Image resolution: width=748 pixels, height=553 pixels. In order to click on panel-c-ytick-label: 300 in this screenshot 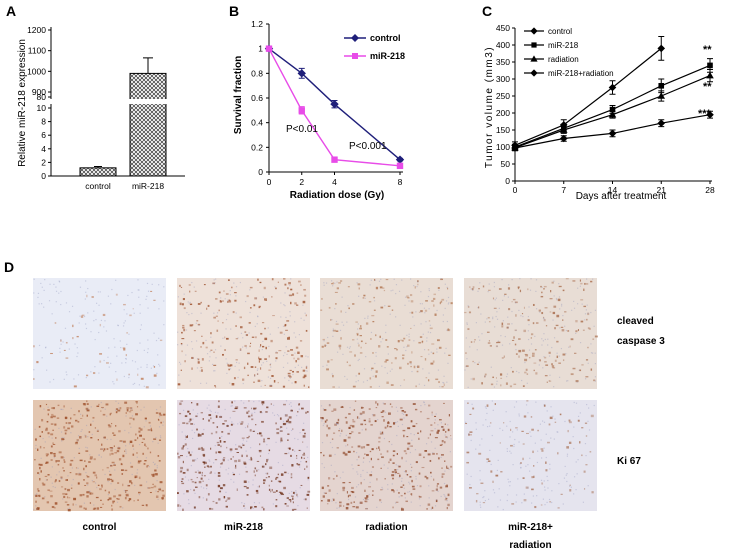, I will do `click(503, 79)`.